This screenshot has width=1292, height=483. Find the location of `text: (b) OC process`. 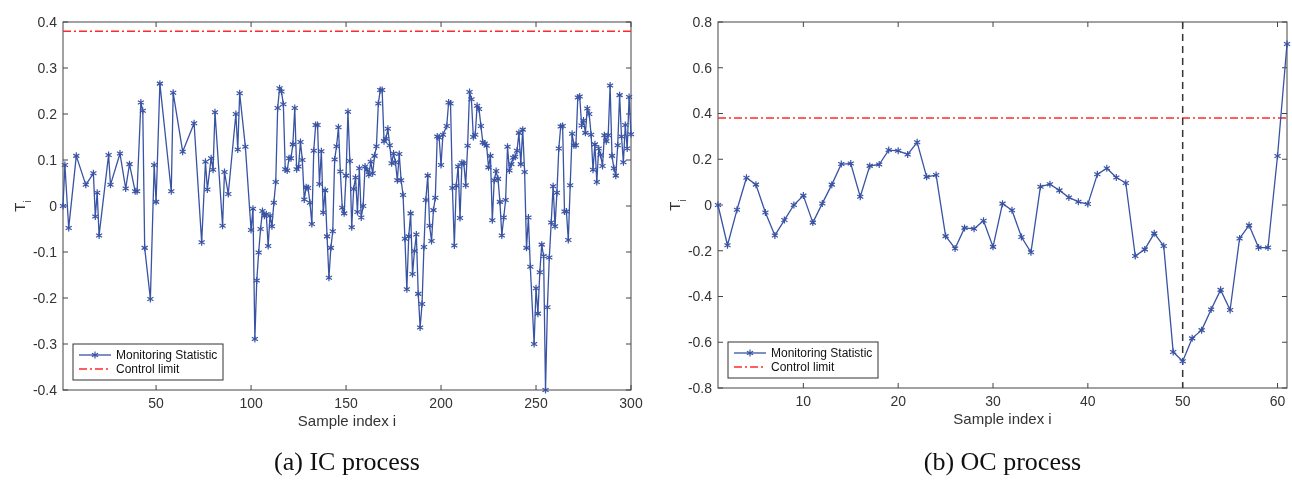

text: (b) OC process is located at coordinates (1002, 461).